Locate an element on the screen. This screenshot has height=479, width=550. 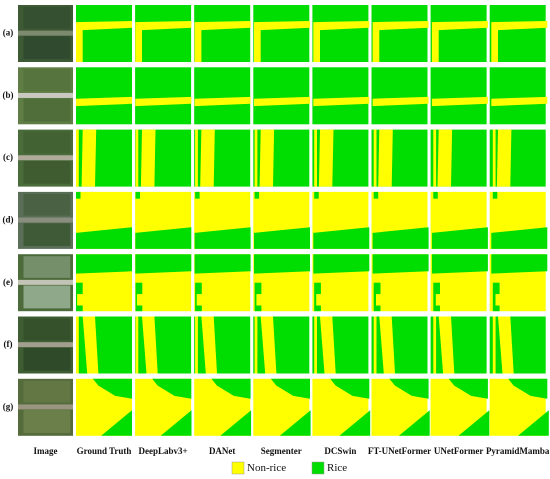
column-label: PyramidMamba is located at coordinates (518, 451).